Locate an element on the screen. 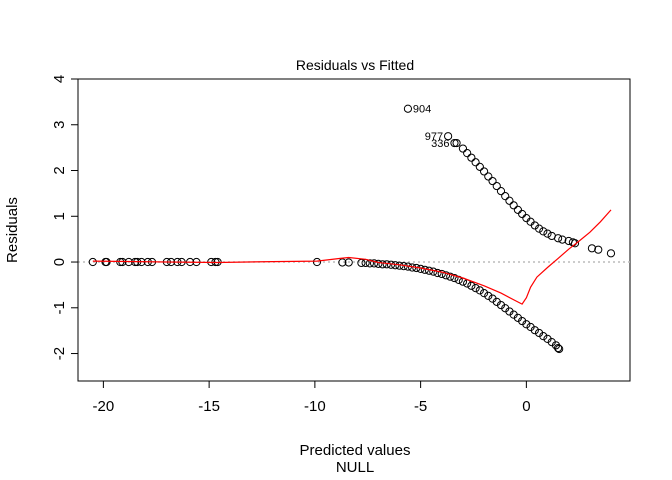  x-tick-label: -5 is located at coordinates (420, 406).